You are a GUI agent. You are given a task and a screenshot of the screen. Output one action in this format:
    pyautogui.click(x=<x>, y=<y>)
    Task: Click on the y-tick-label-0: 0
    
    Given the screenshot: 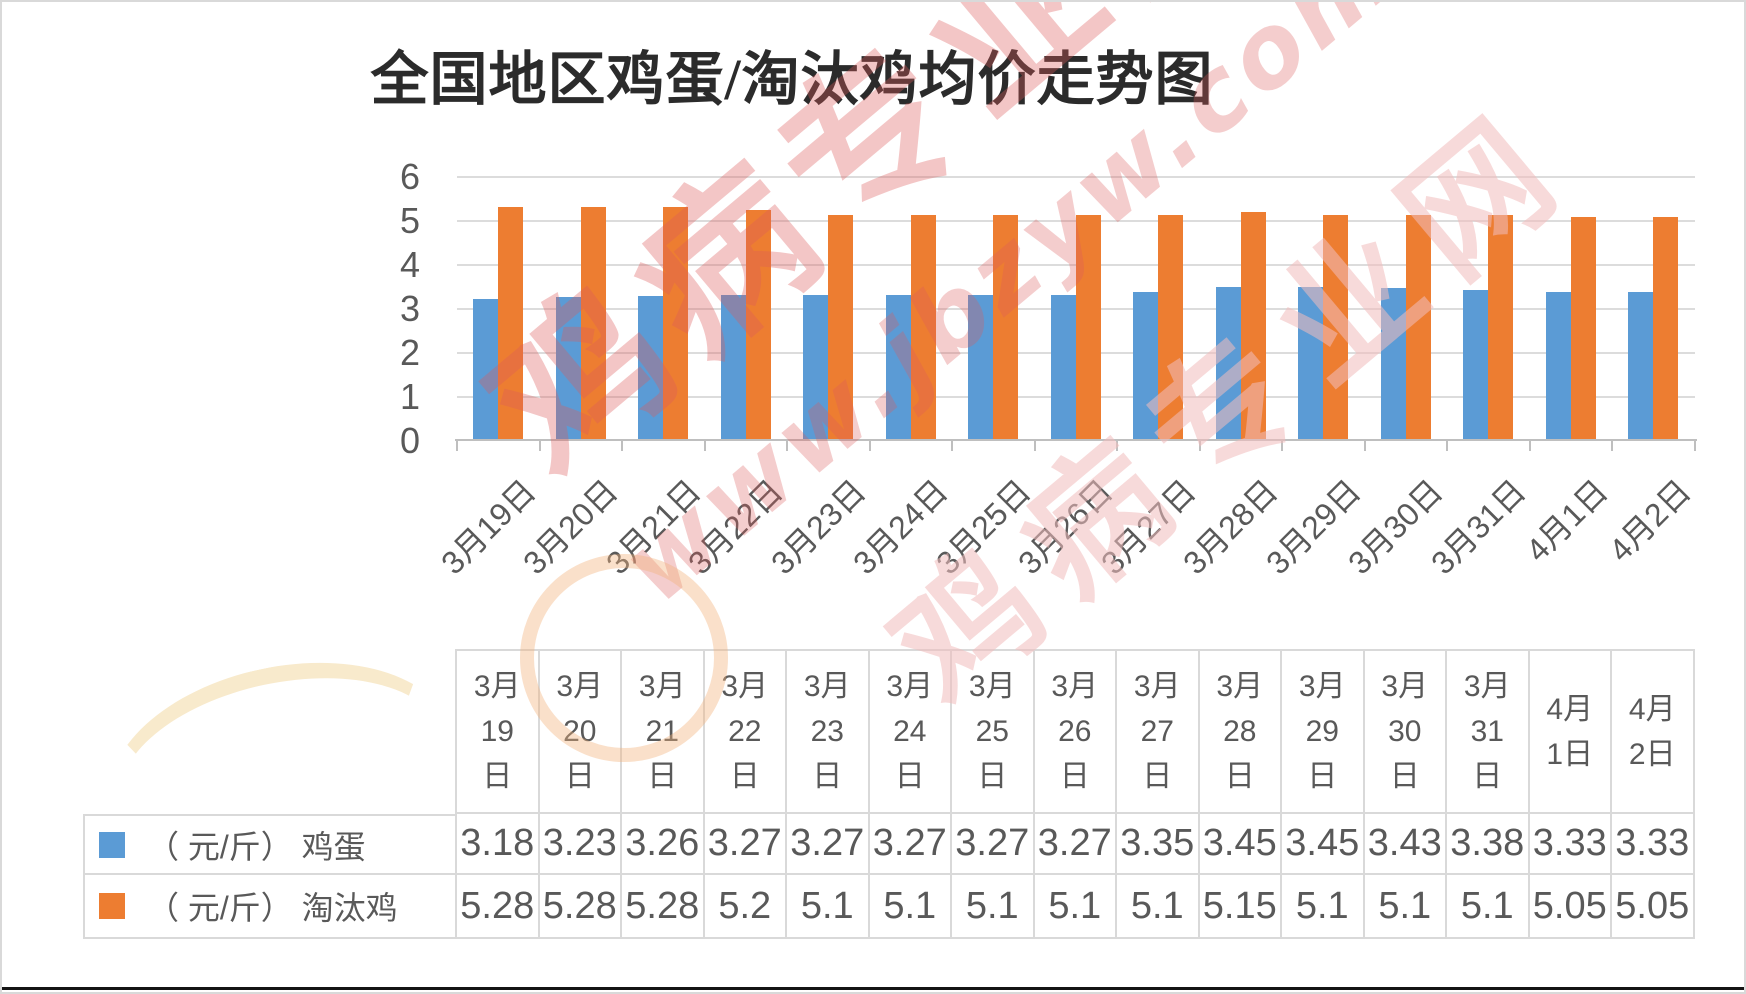 What is the action you would take?
    pyautogui.click(x=409, y=440)
    